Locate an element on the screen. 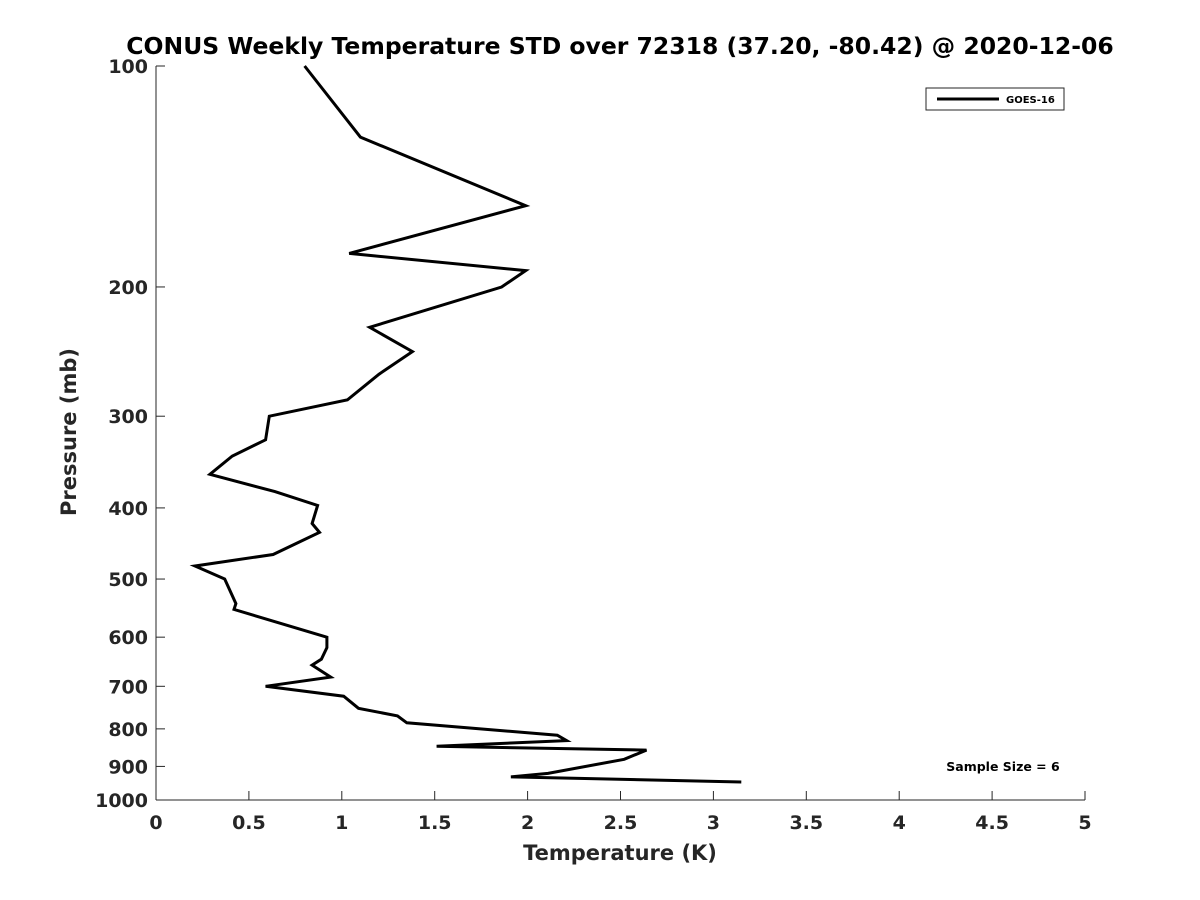 This screenshot has width=1200, height=900. x-tick-label: 0 is located at coordinates (155, 823).